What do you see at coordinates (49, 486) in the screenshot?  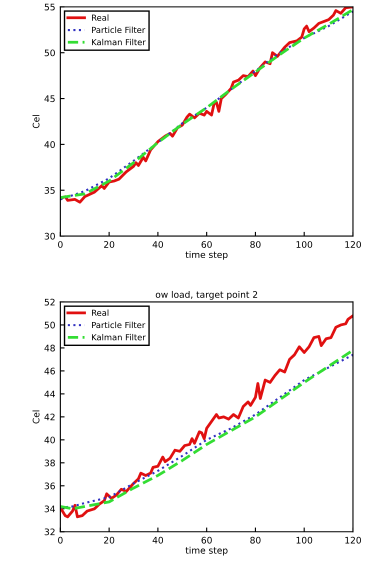 I see `y-tick-label: 36` at bounding box center [49, 486].